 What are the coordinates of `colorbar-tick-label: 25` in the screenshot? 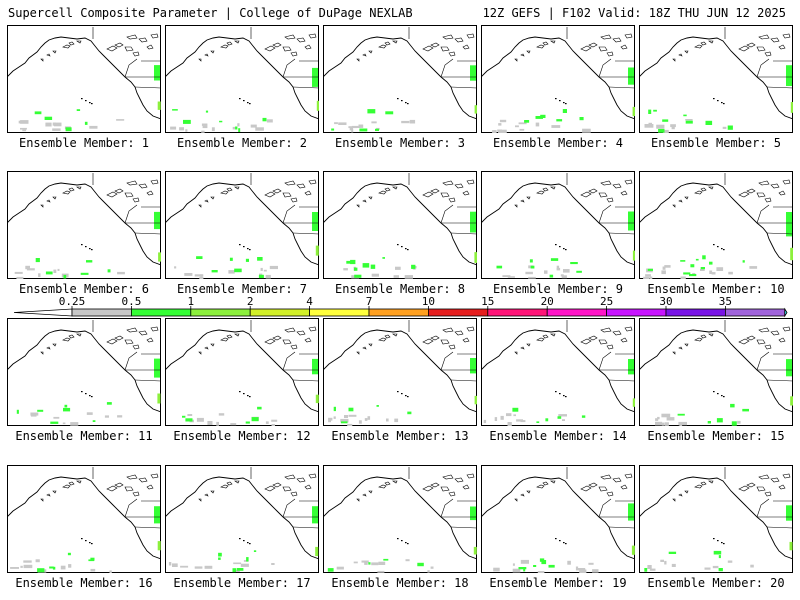 It's located at (606, 301).